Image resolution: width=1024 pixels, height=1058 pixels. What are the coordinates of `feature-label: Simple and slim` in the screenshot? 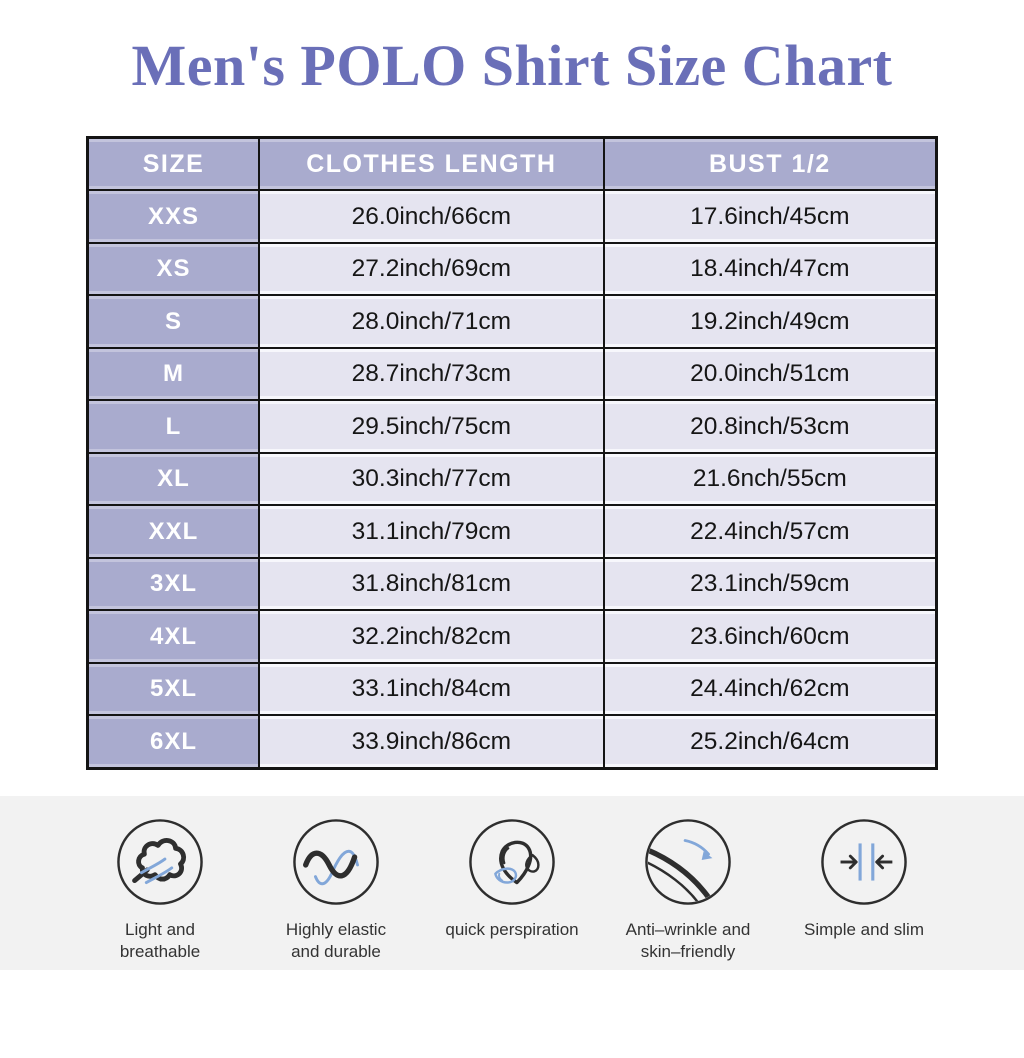 It's located at (864, 929).